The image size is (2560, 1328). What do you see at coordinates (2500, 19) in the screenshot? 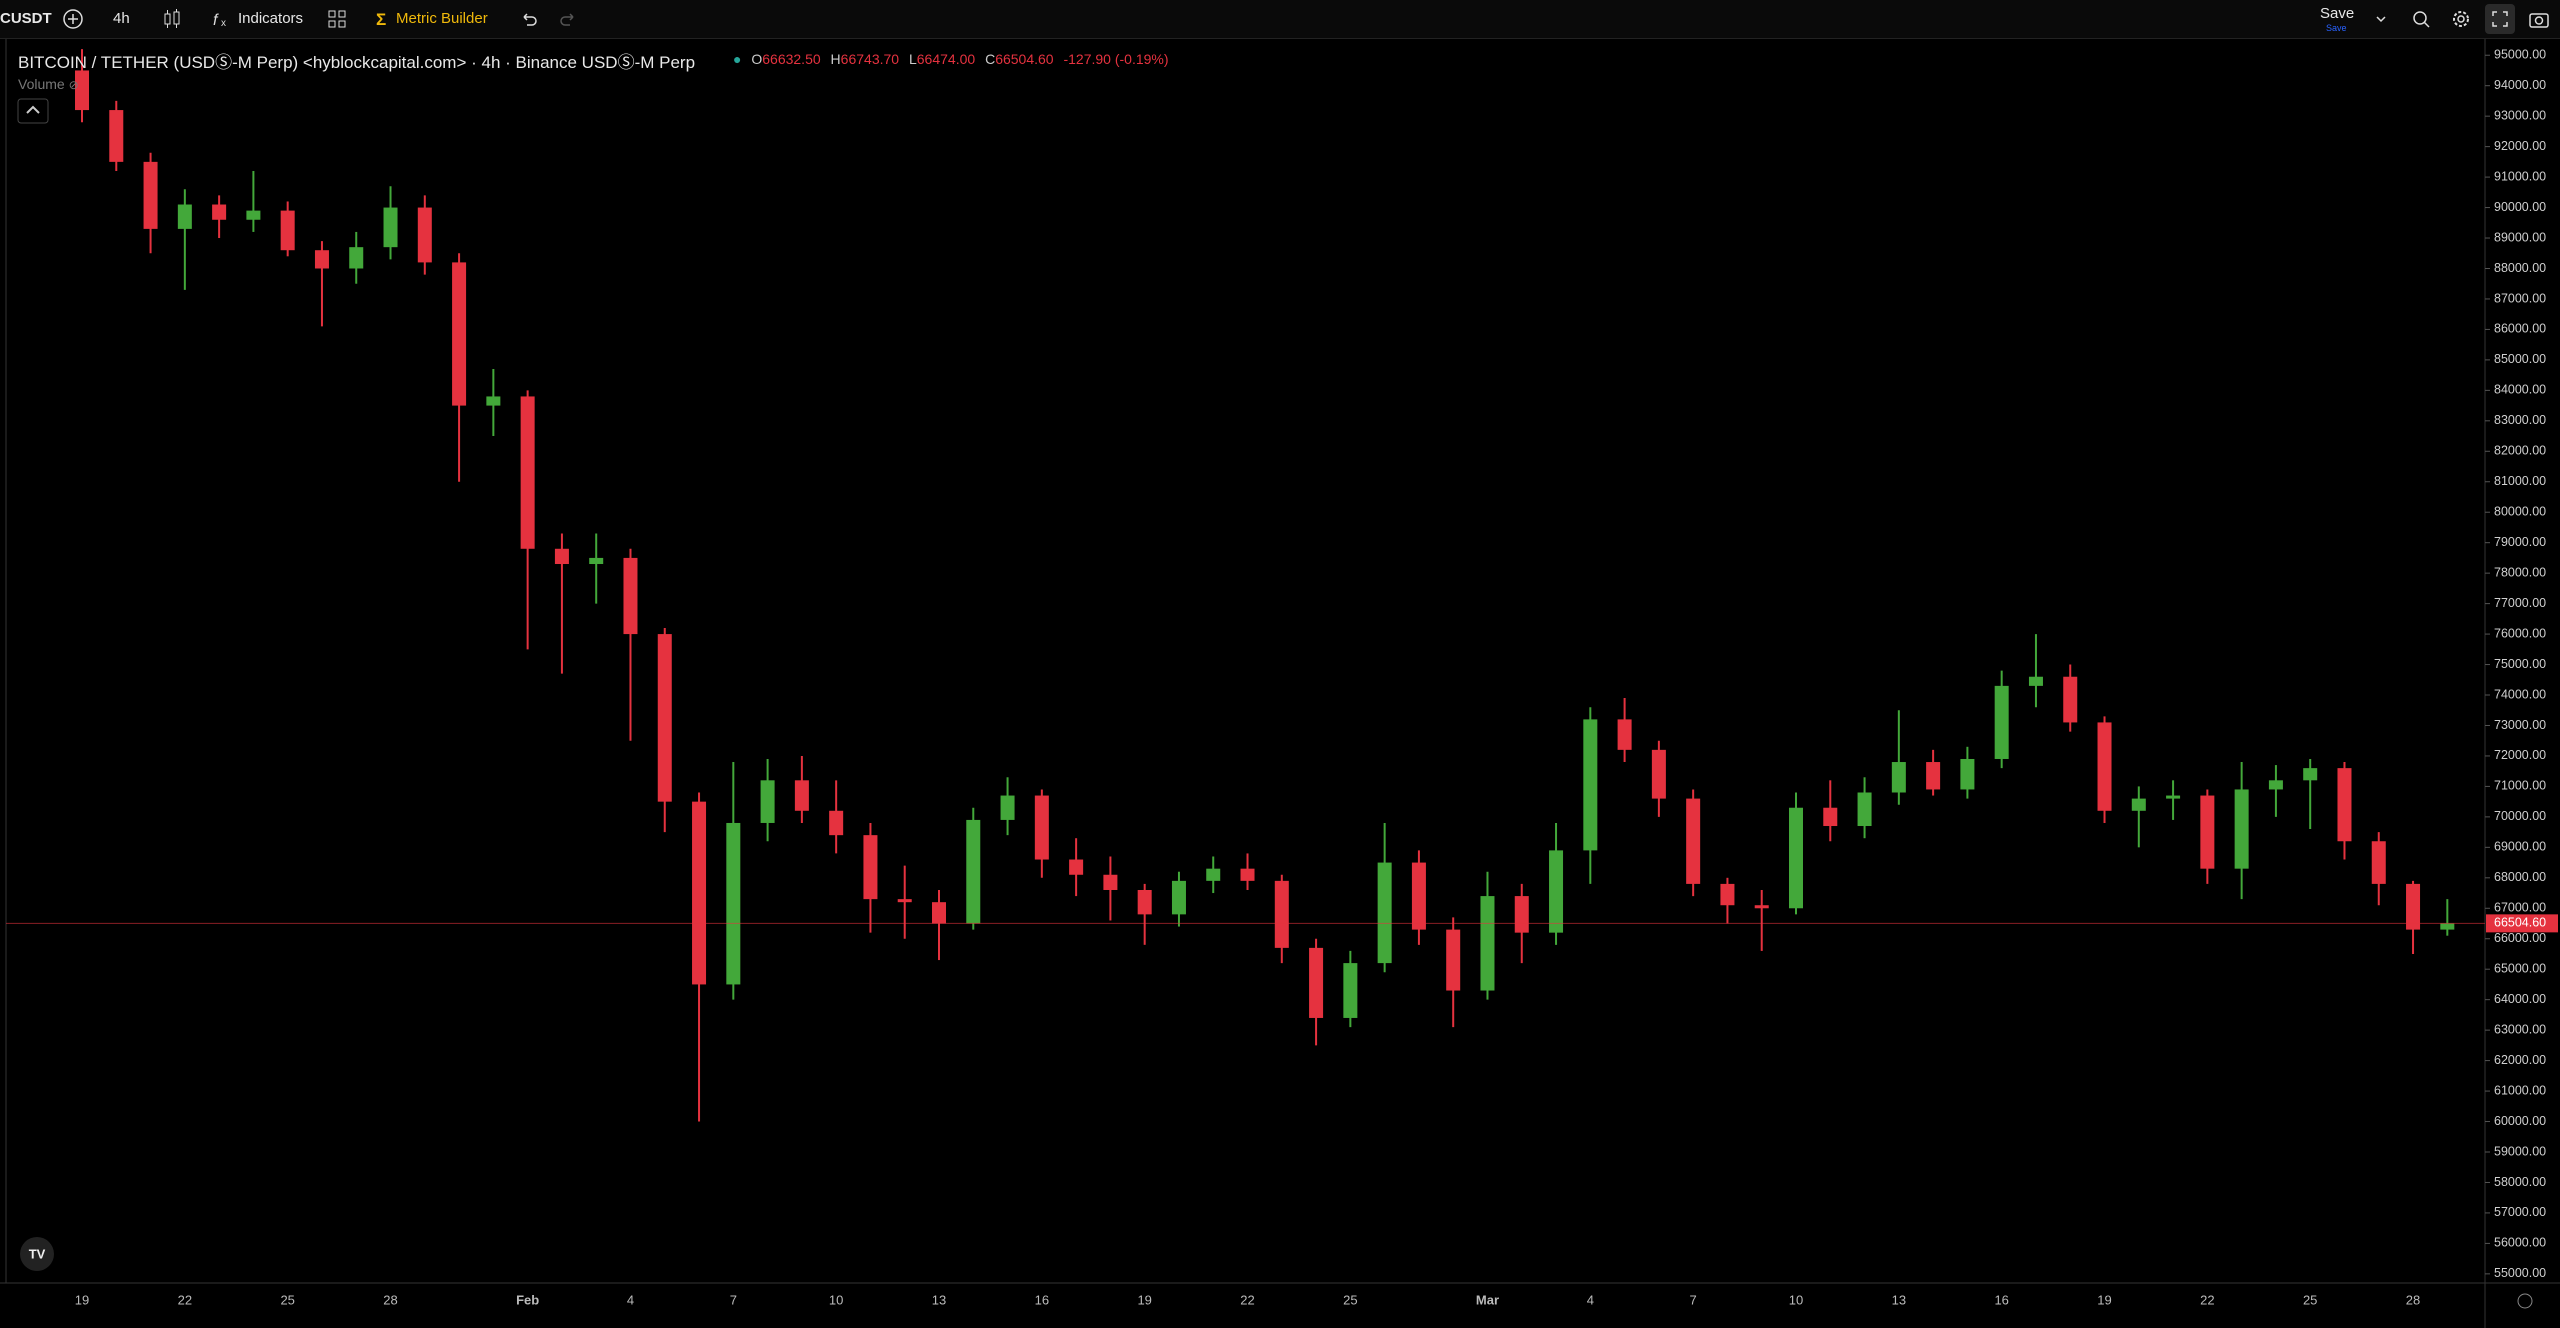
I see `fullscreen` at bounding box center [2500, 19].